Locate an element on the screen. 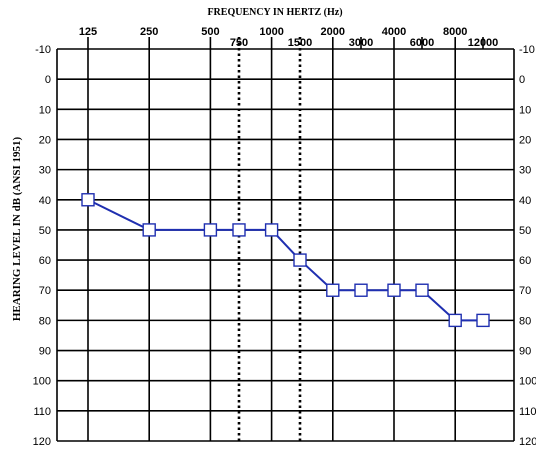  y-tick-label-right: 70 is located at coordinates (525, 291).